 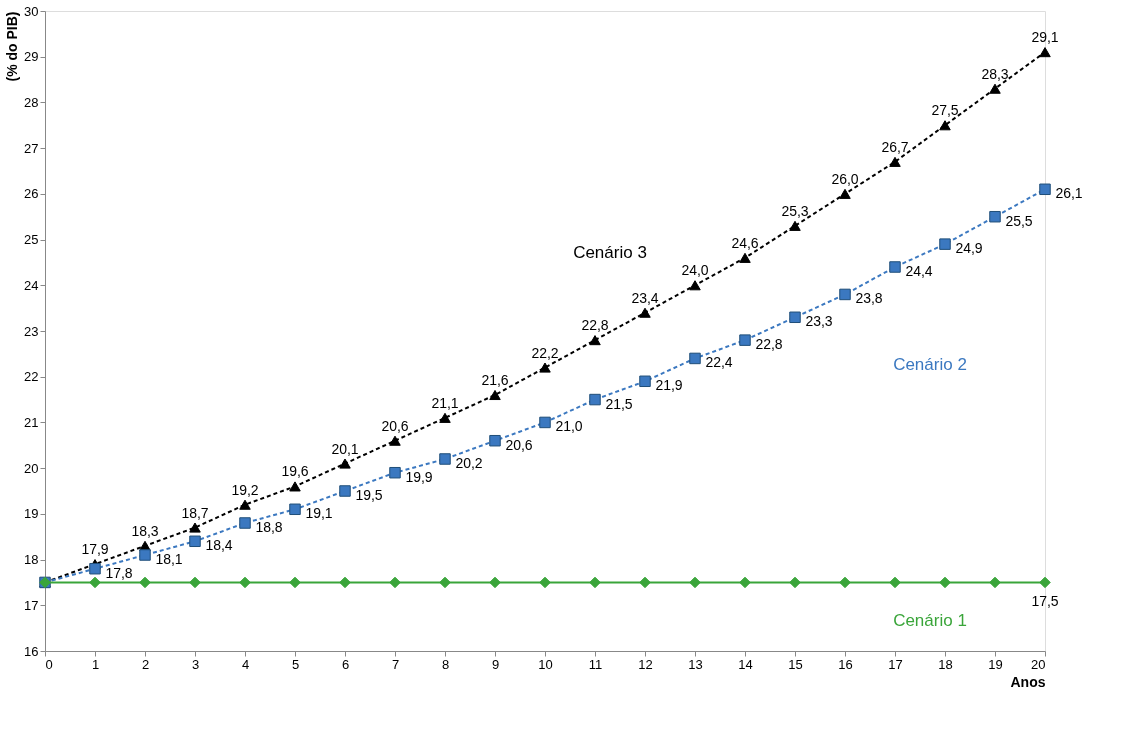 What do you see at coordinates (495, 664) in the screenshot?
I see `x-tick-label: 9` at bounding box center [495, 664].